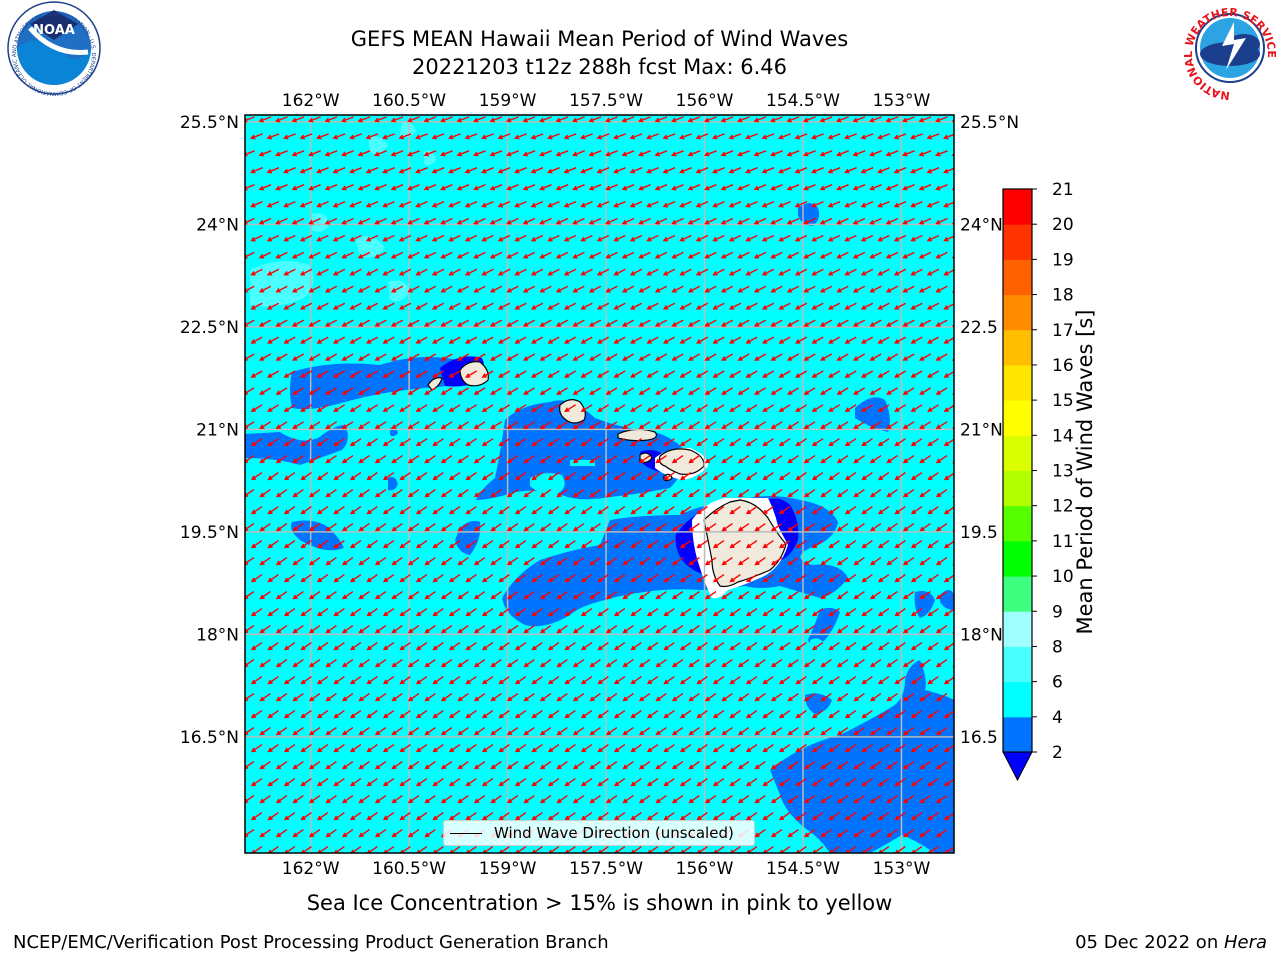 Image resolution: width=1280 pixels, height=960 pixels. I want to click on colorbar-tick-label-6: 11, so click(1063, 542).